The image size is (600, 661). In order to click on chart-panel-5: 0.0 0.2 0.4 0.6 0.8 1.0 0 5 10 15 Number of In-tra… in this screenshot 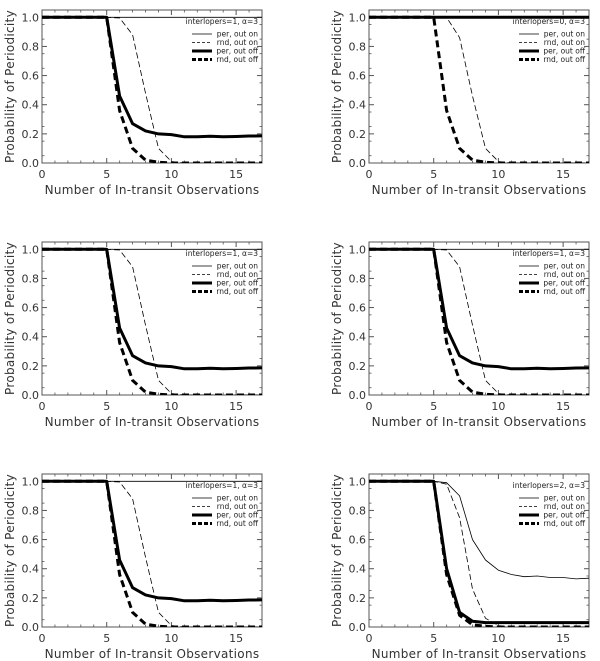, I will do `click(133, 567)`.